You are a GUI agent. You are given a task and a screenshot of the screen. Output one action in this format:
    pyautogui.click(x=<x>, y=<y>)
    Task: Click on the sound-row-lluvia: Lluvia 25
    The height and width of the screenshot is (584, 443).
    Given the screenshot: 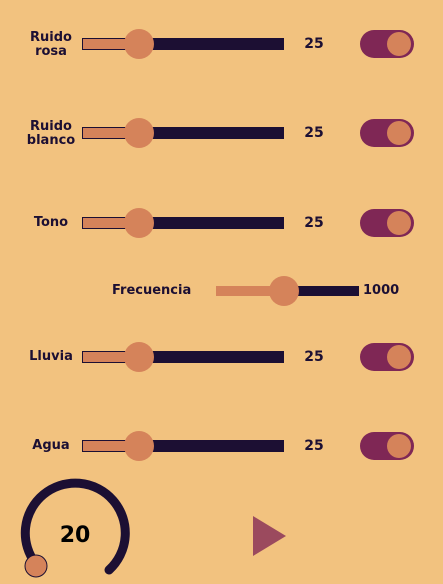 What is the action you would take?
    pyautogui.click(x=221, y=357)
    